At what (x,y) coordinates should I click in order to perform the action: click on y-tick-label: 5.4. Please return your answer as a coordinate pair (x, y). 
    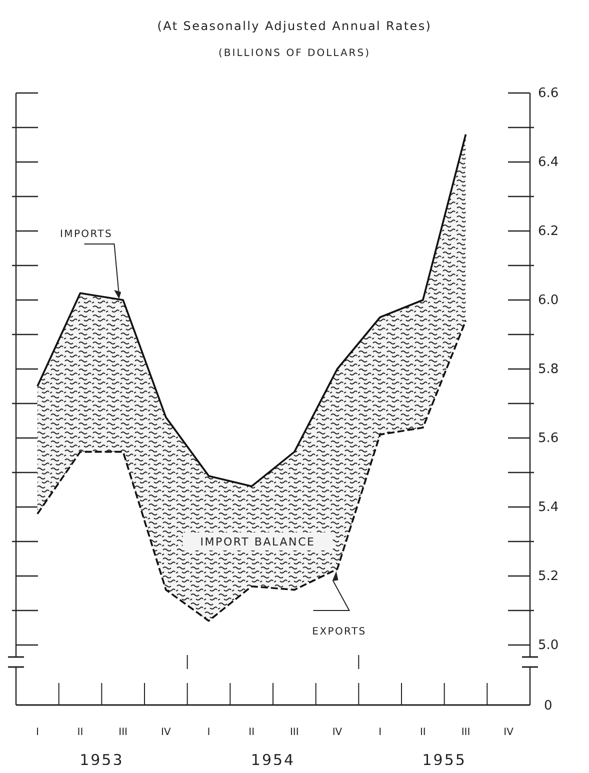
    Looking at the image, I should click on (548, 508).